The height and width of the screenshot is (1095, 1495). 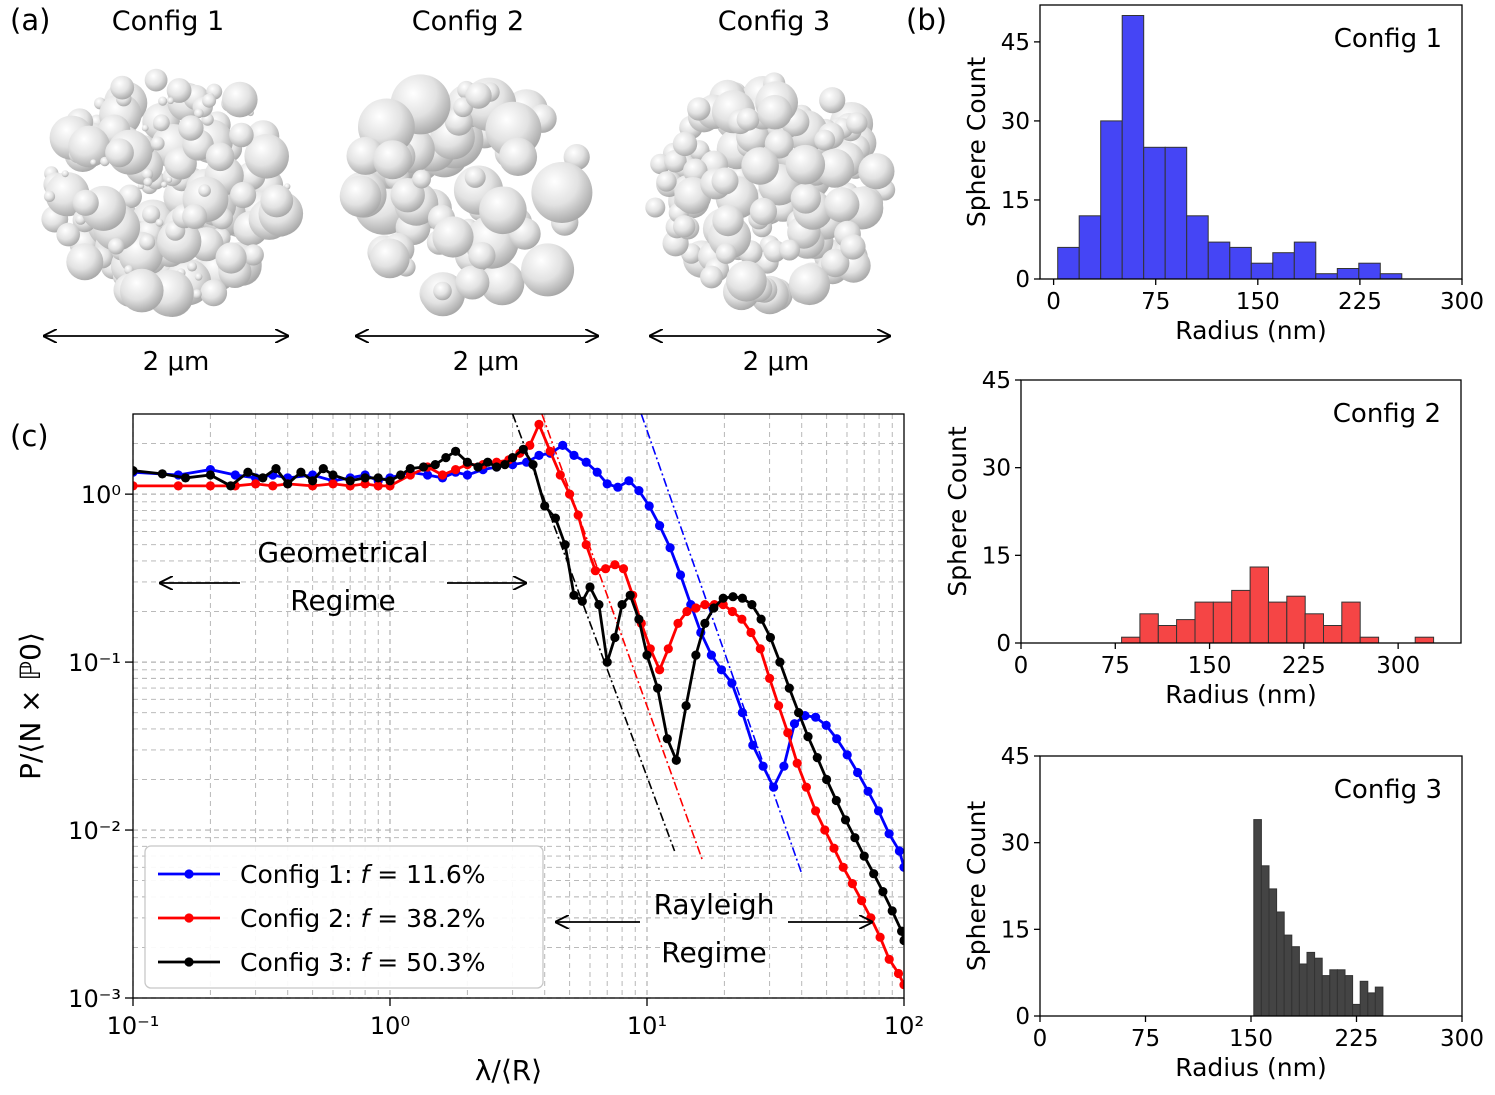 I want to click on x-tick-label: 75, so click(x=1145, y=1039).